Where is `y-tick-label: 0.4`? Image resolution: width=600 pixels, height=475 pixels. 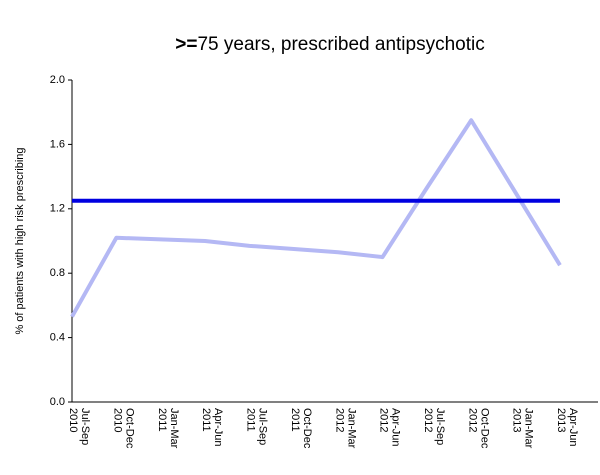 y-tick-label: 0.4 is located at coordinates (57, 338).